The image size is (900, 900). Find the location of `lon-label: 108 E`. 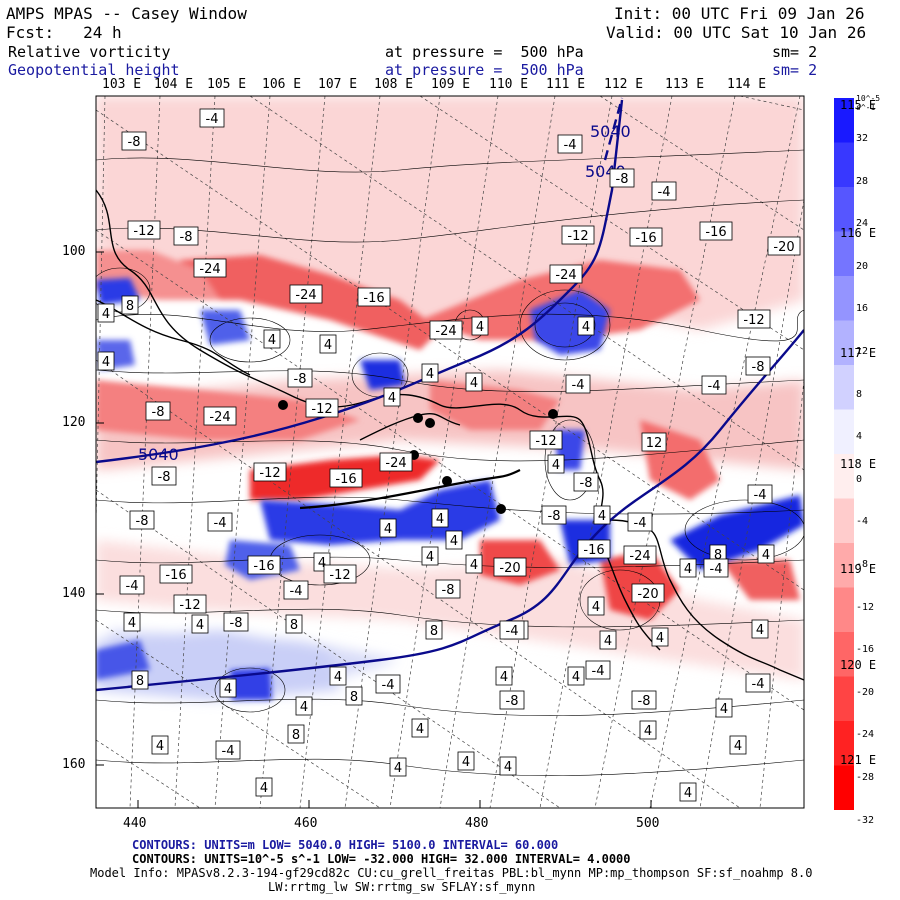

lon-label: 108 E is located at coordinates (394, 84).